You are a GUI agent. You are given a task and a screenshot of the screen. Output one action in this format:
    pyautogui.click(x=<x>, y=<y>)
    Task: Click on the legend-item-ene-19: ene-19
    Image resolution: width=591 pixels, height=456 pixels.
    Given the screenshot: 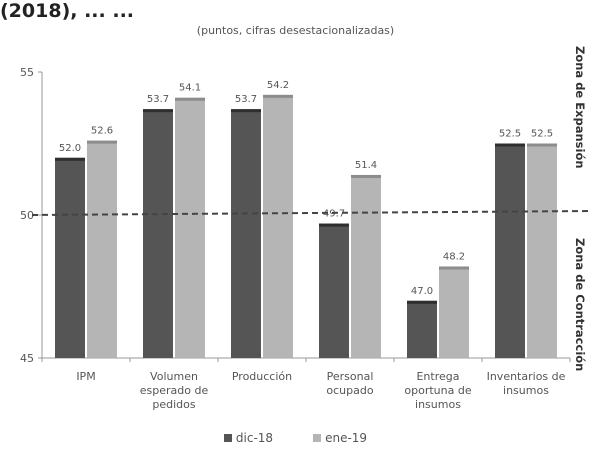 What is the action you would take?
    pyautogui.click(x=340, y=438)
    